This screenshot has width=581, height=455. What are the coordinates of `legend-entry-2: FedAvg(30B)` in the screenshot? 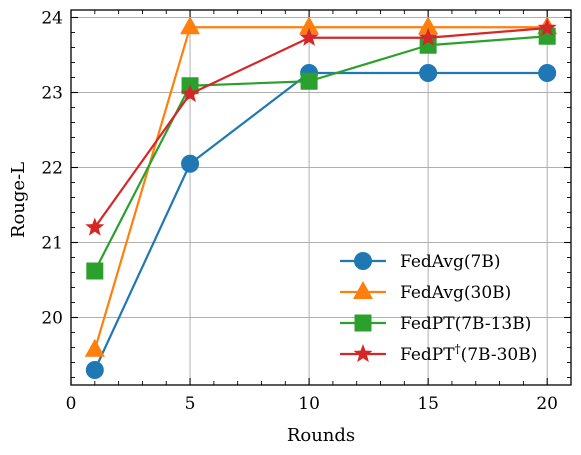 It's located at (425, 292).